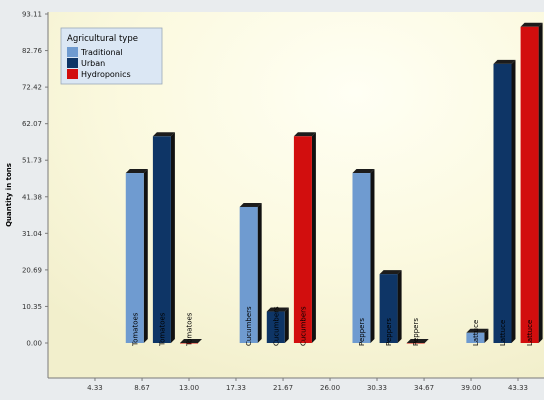  Describe the element at coordinates (95, 388) in the screenshot. I see `x-tick-label: 4.33` at that location.